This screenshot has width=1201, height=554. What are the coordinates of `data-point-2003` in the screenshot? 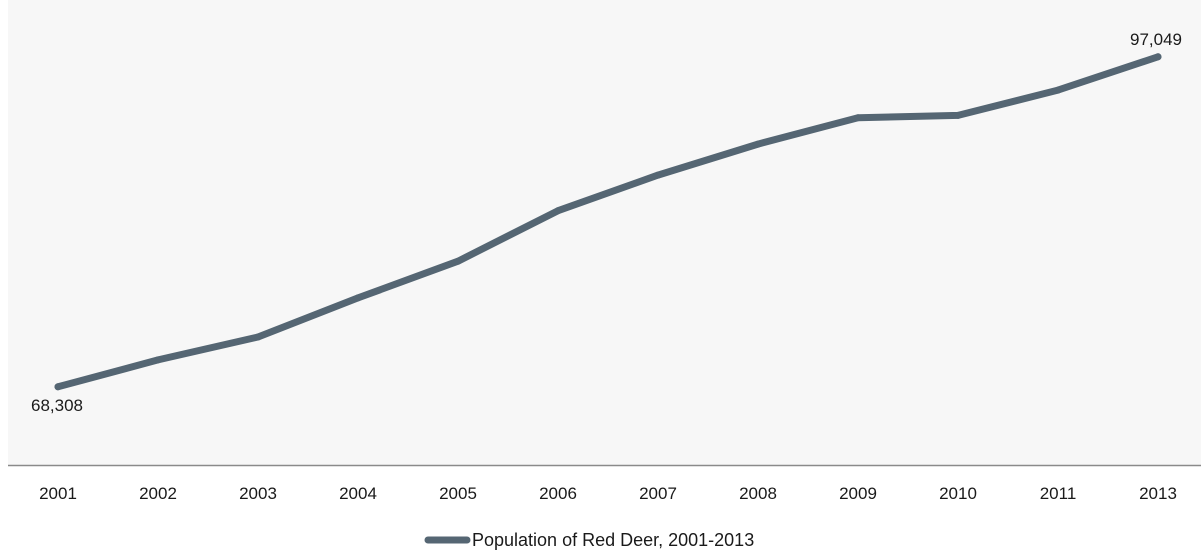 It's located at (258, 337).